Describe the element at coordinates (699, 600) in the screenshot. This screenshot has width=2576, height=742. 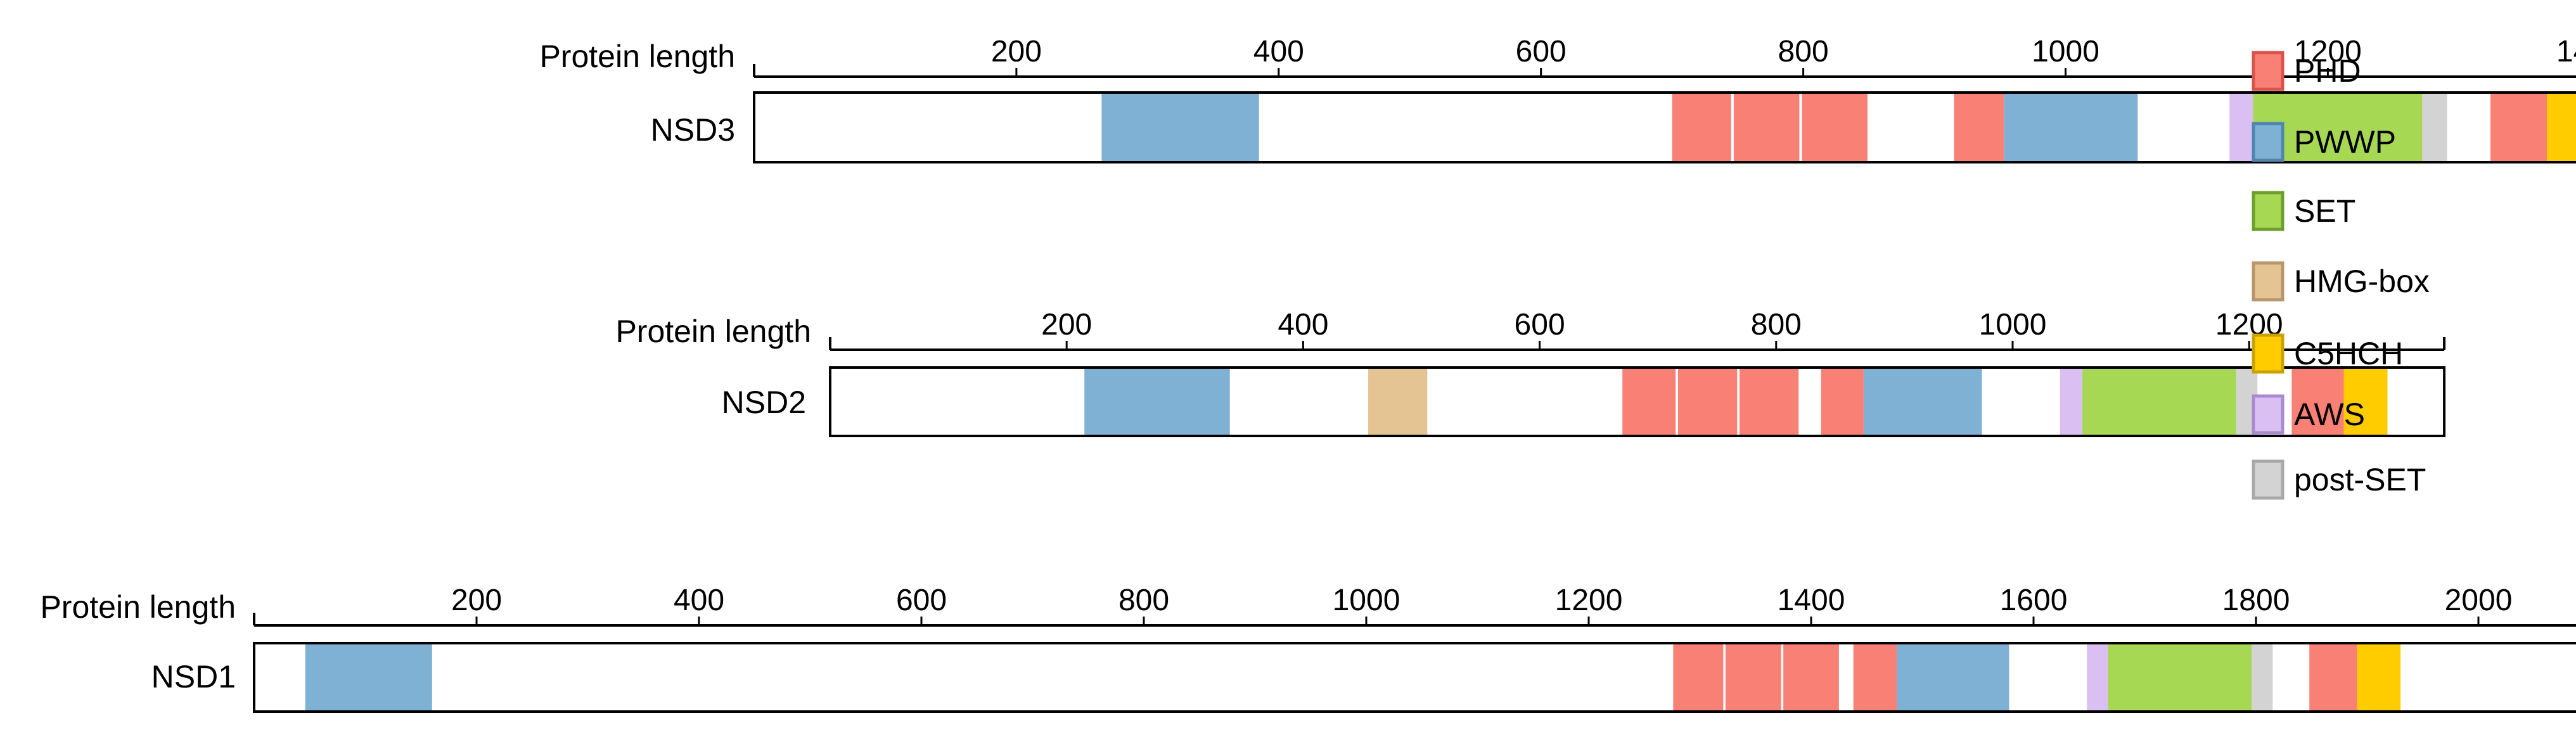
I see `nsd1-tick-label: 400` at that location.